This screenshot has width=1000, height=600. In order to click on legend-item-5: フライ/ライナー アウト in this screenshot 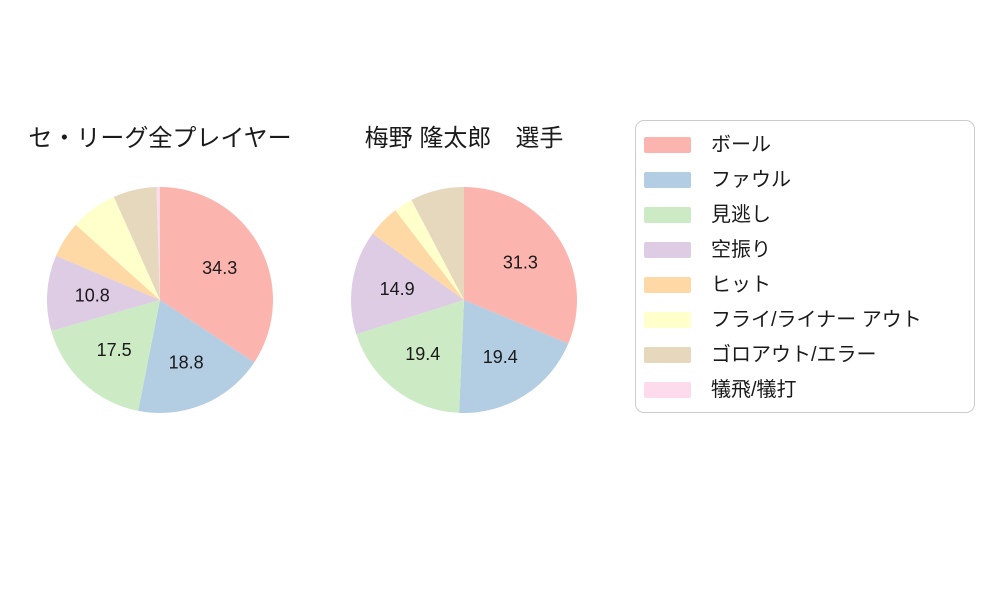, I will do `click(805, 319)`.